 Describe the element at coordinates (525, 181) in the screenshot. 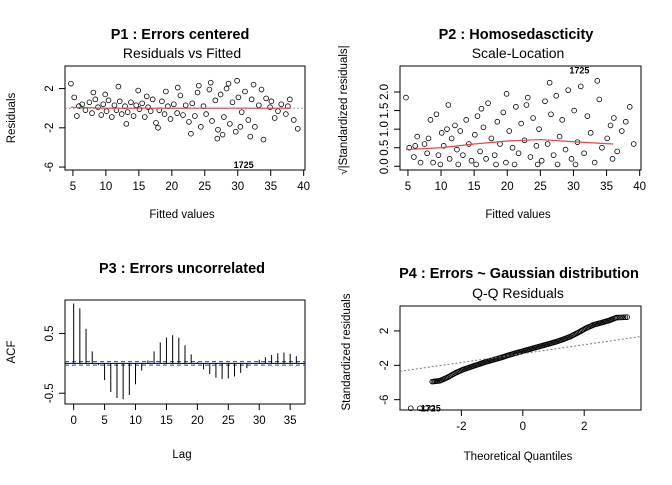

I see `p2-x-axis: 5 10 15 20 25 30 35 40` at that location.